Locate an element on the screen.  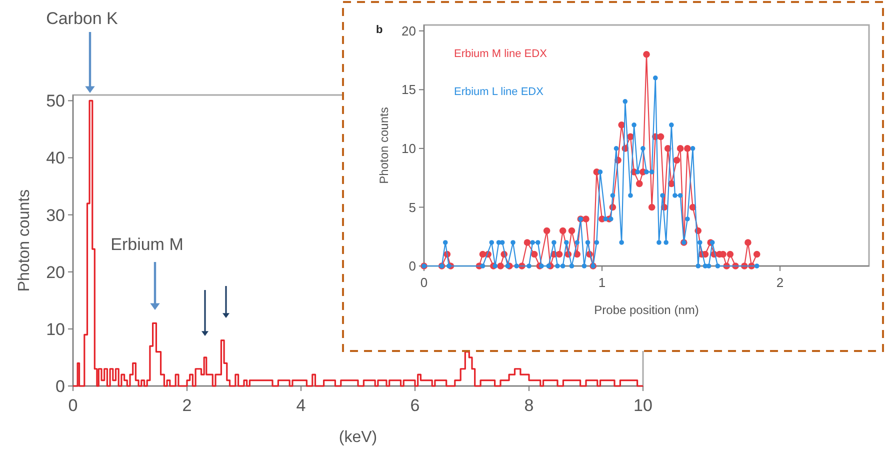
x-tick-label: 8 is located at coordinates (529, 405).